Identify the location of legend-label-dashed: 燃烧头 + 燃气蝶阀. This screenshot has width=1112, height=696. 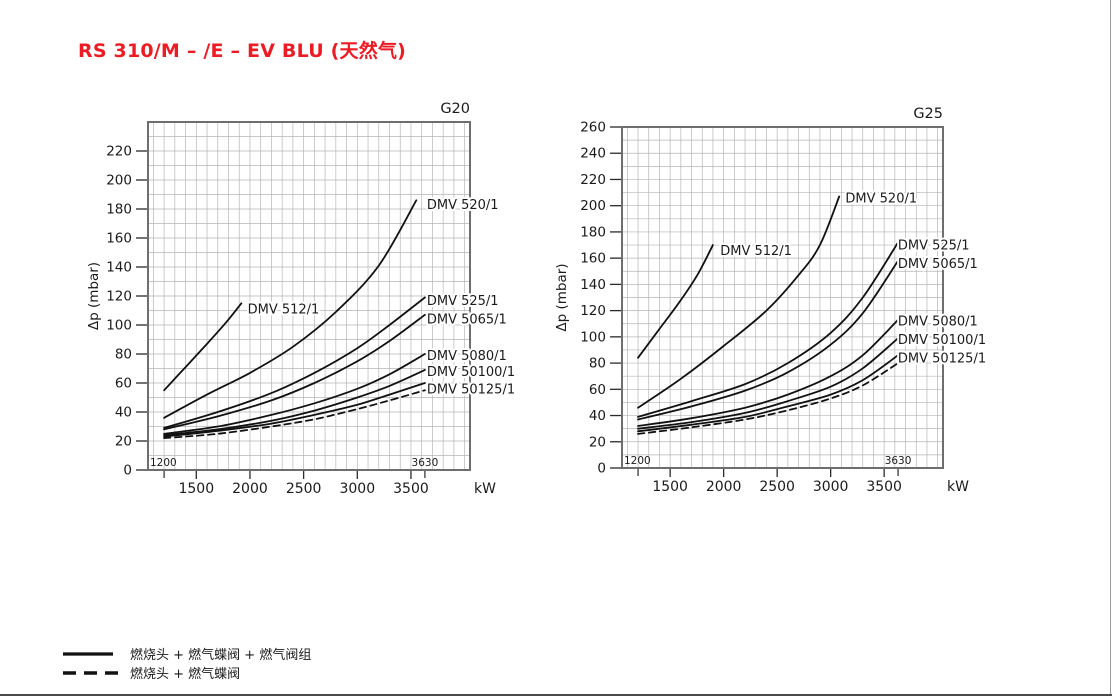
(185, 674).